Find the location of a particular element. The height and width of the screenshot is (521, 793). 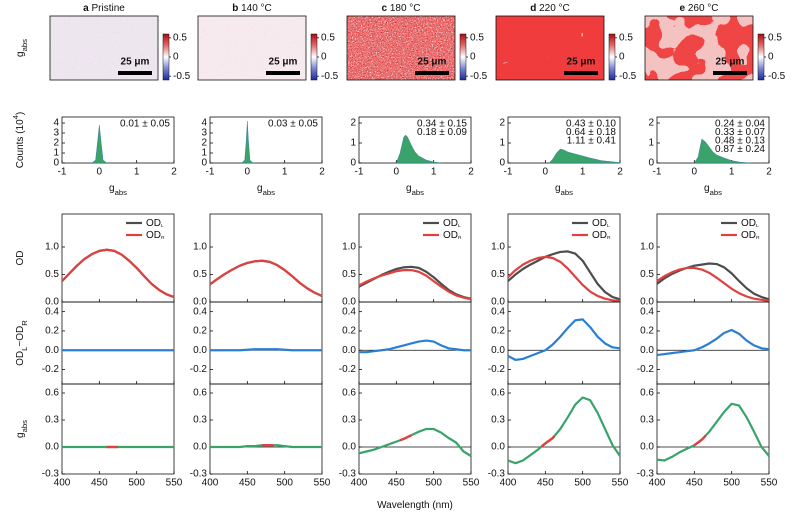

y-tick-label: 4 is located at coordinates (204, 123).